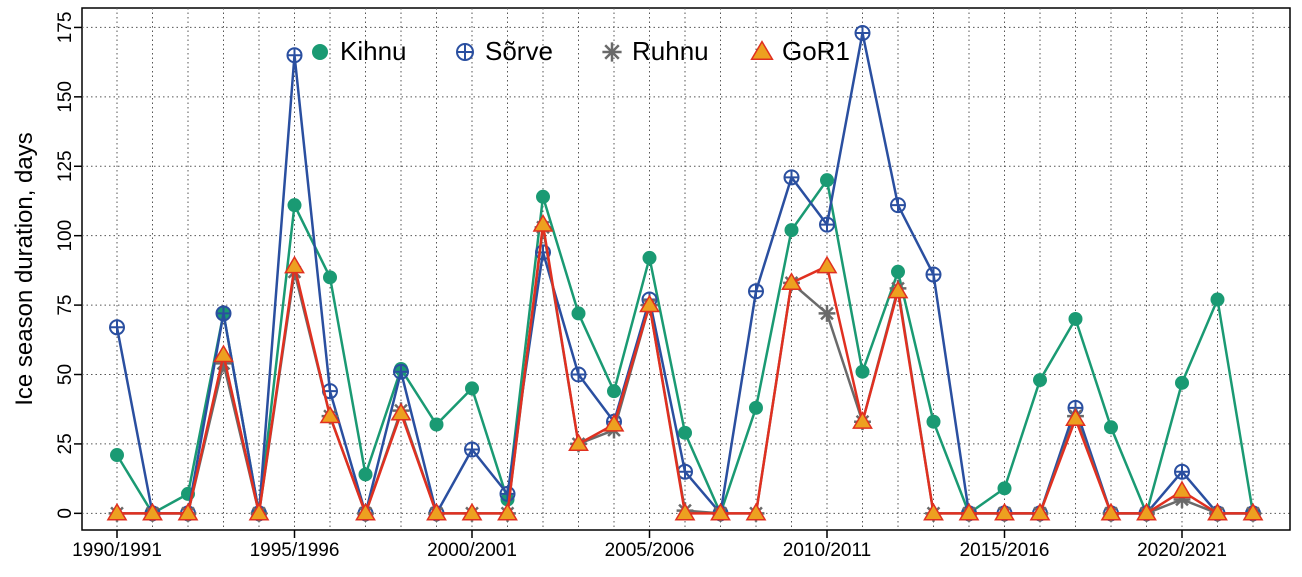 Image resolution: width=1302 pixels, height=577 pixels. What do you see at coordinates (65, 166) in the screenshot?
I see `y-tick-label: 125` at bounding box center [65, 166].